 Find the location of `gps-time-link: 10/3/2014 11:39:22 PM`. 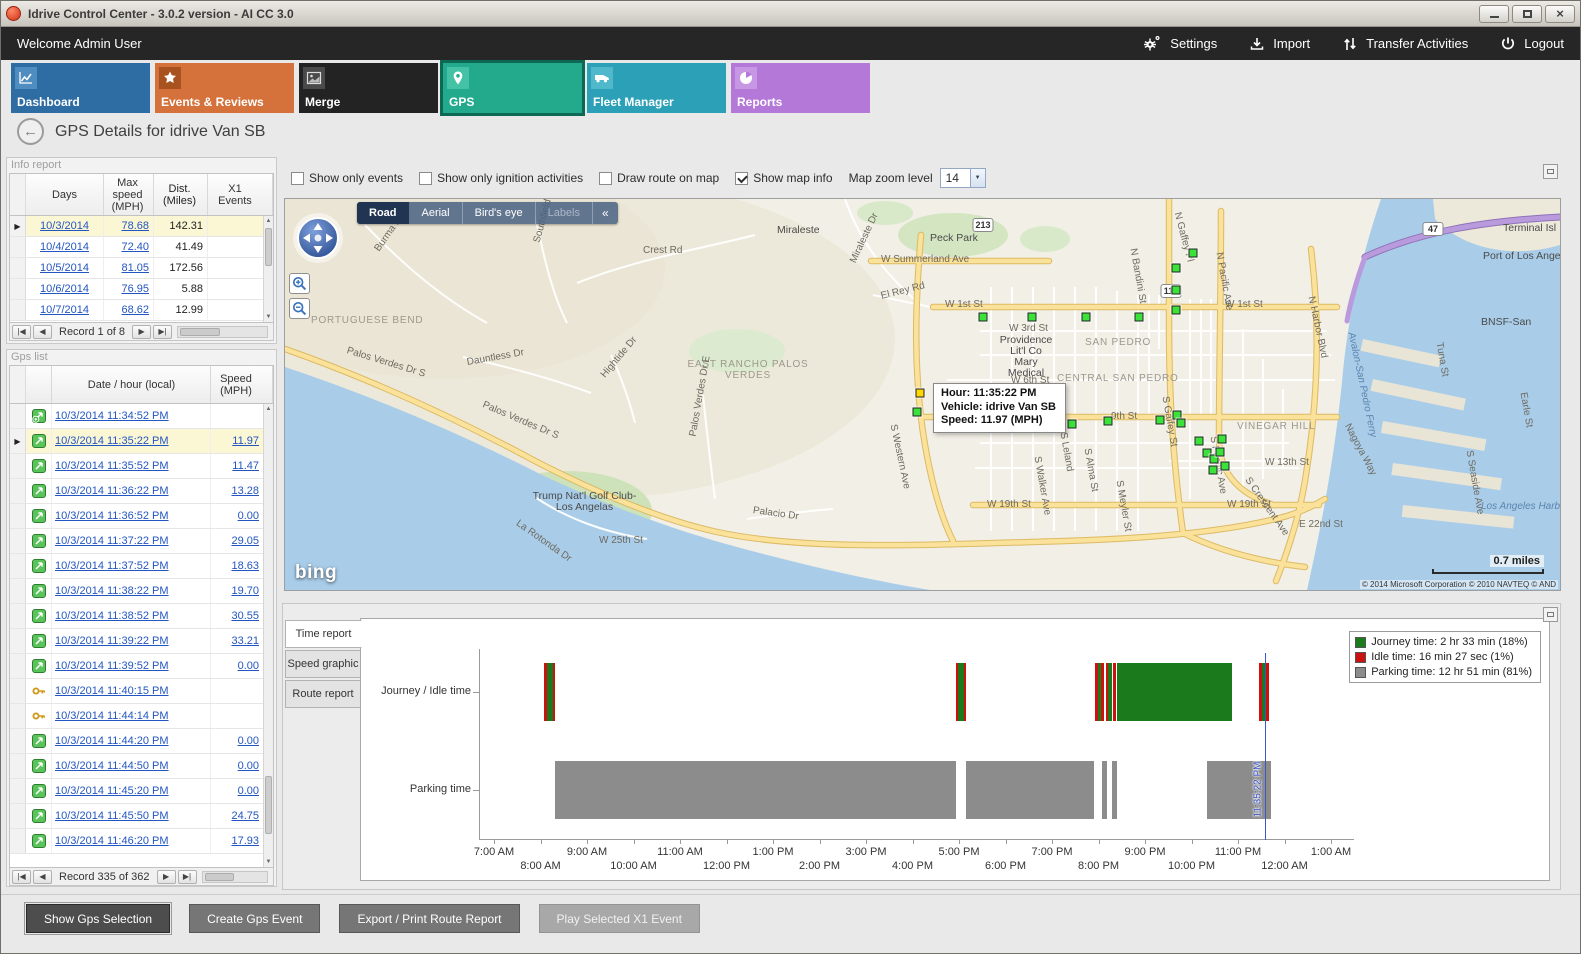

gps-time-link: 10/3/2014 11:39:22 PM is located at coordinates (112, 641).